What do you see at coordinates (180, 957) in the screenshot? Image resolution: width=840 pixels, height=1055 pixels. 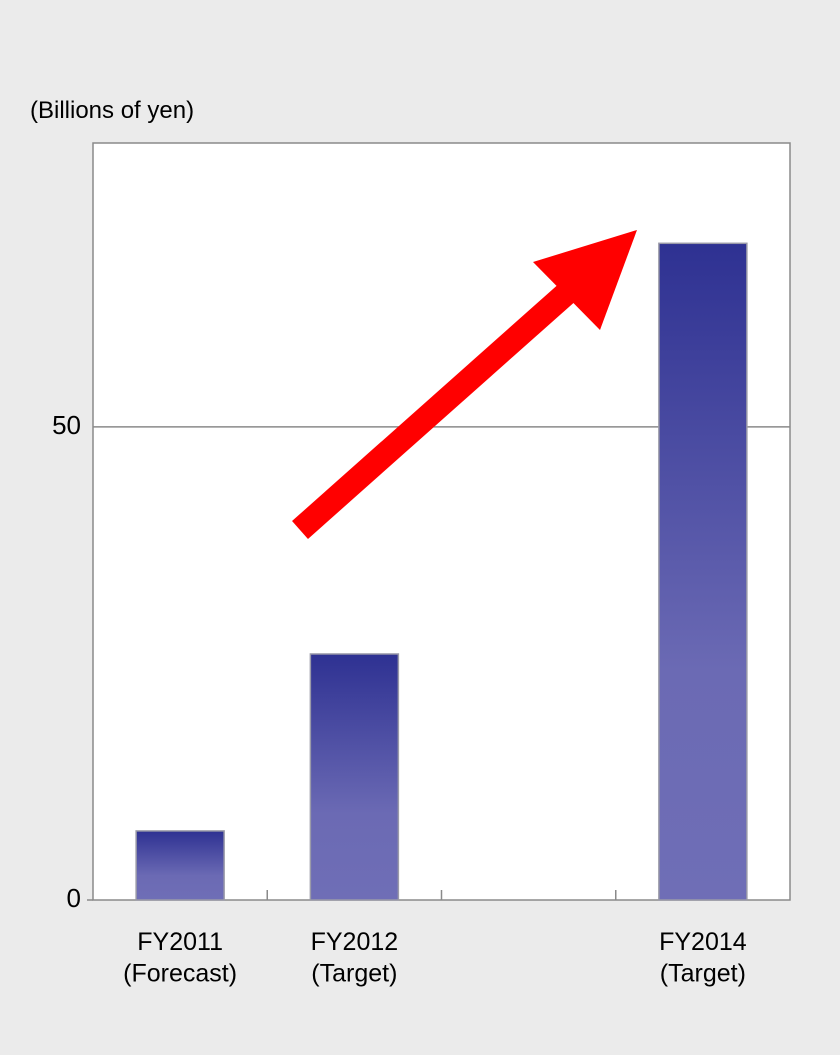 I see `x-tick-label: FY2011 (Forecast)` at bounding box center [180, 957].